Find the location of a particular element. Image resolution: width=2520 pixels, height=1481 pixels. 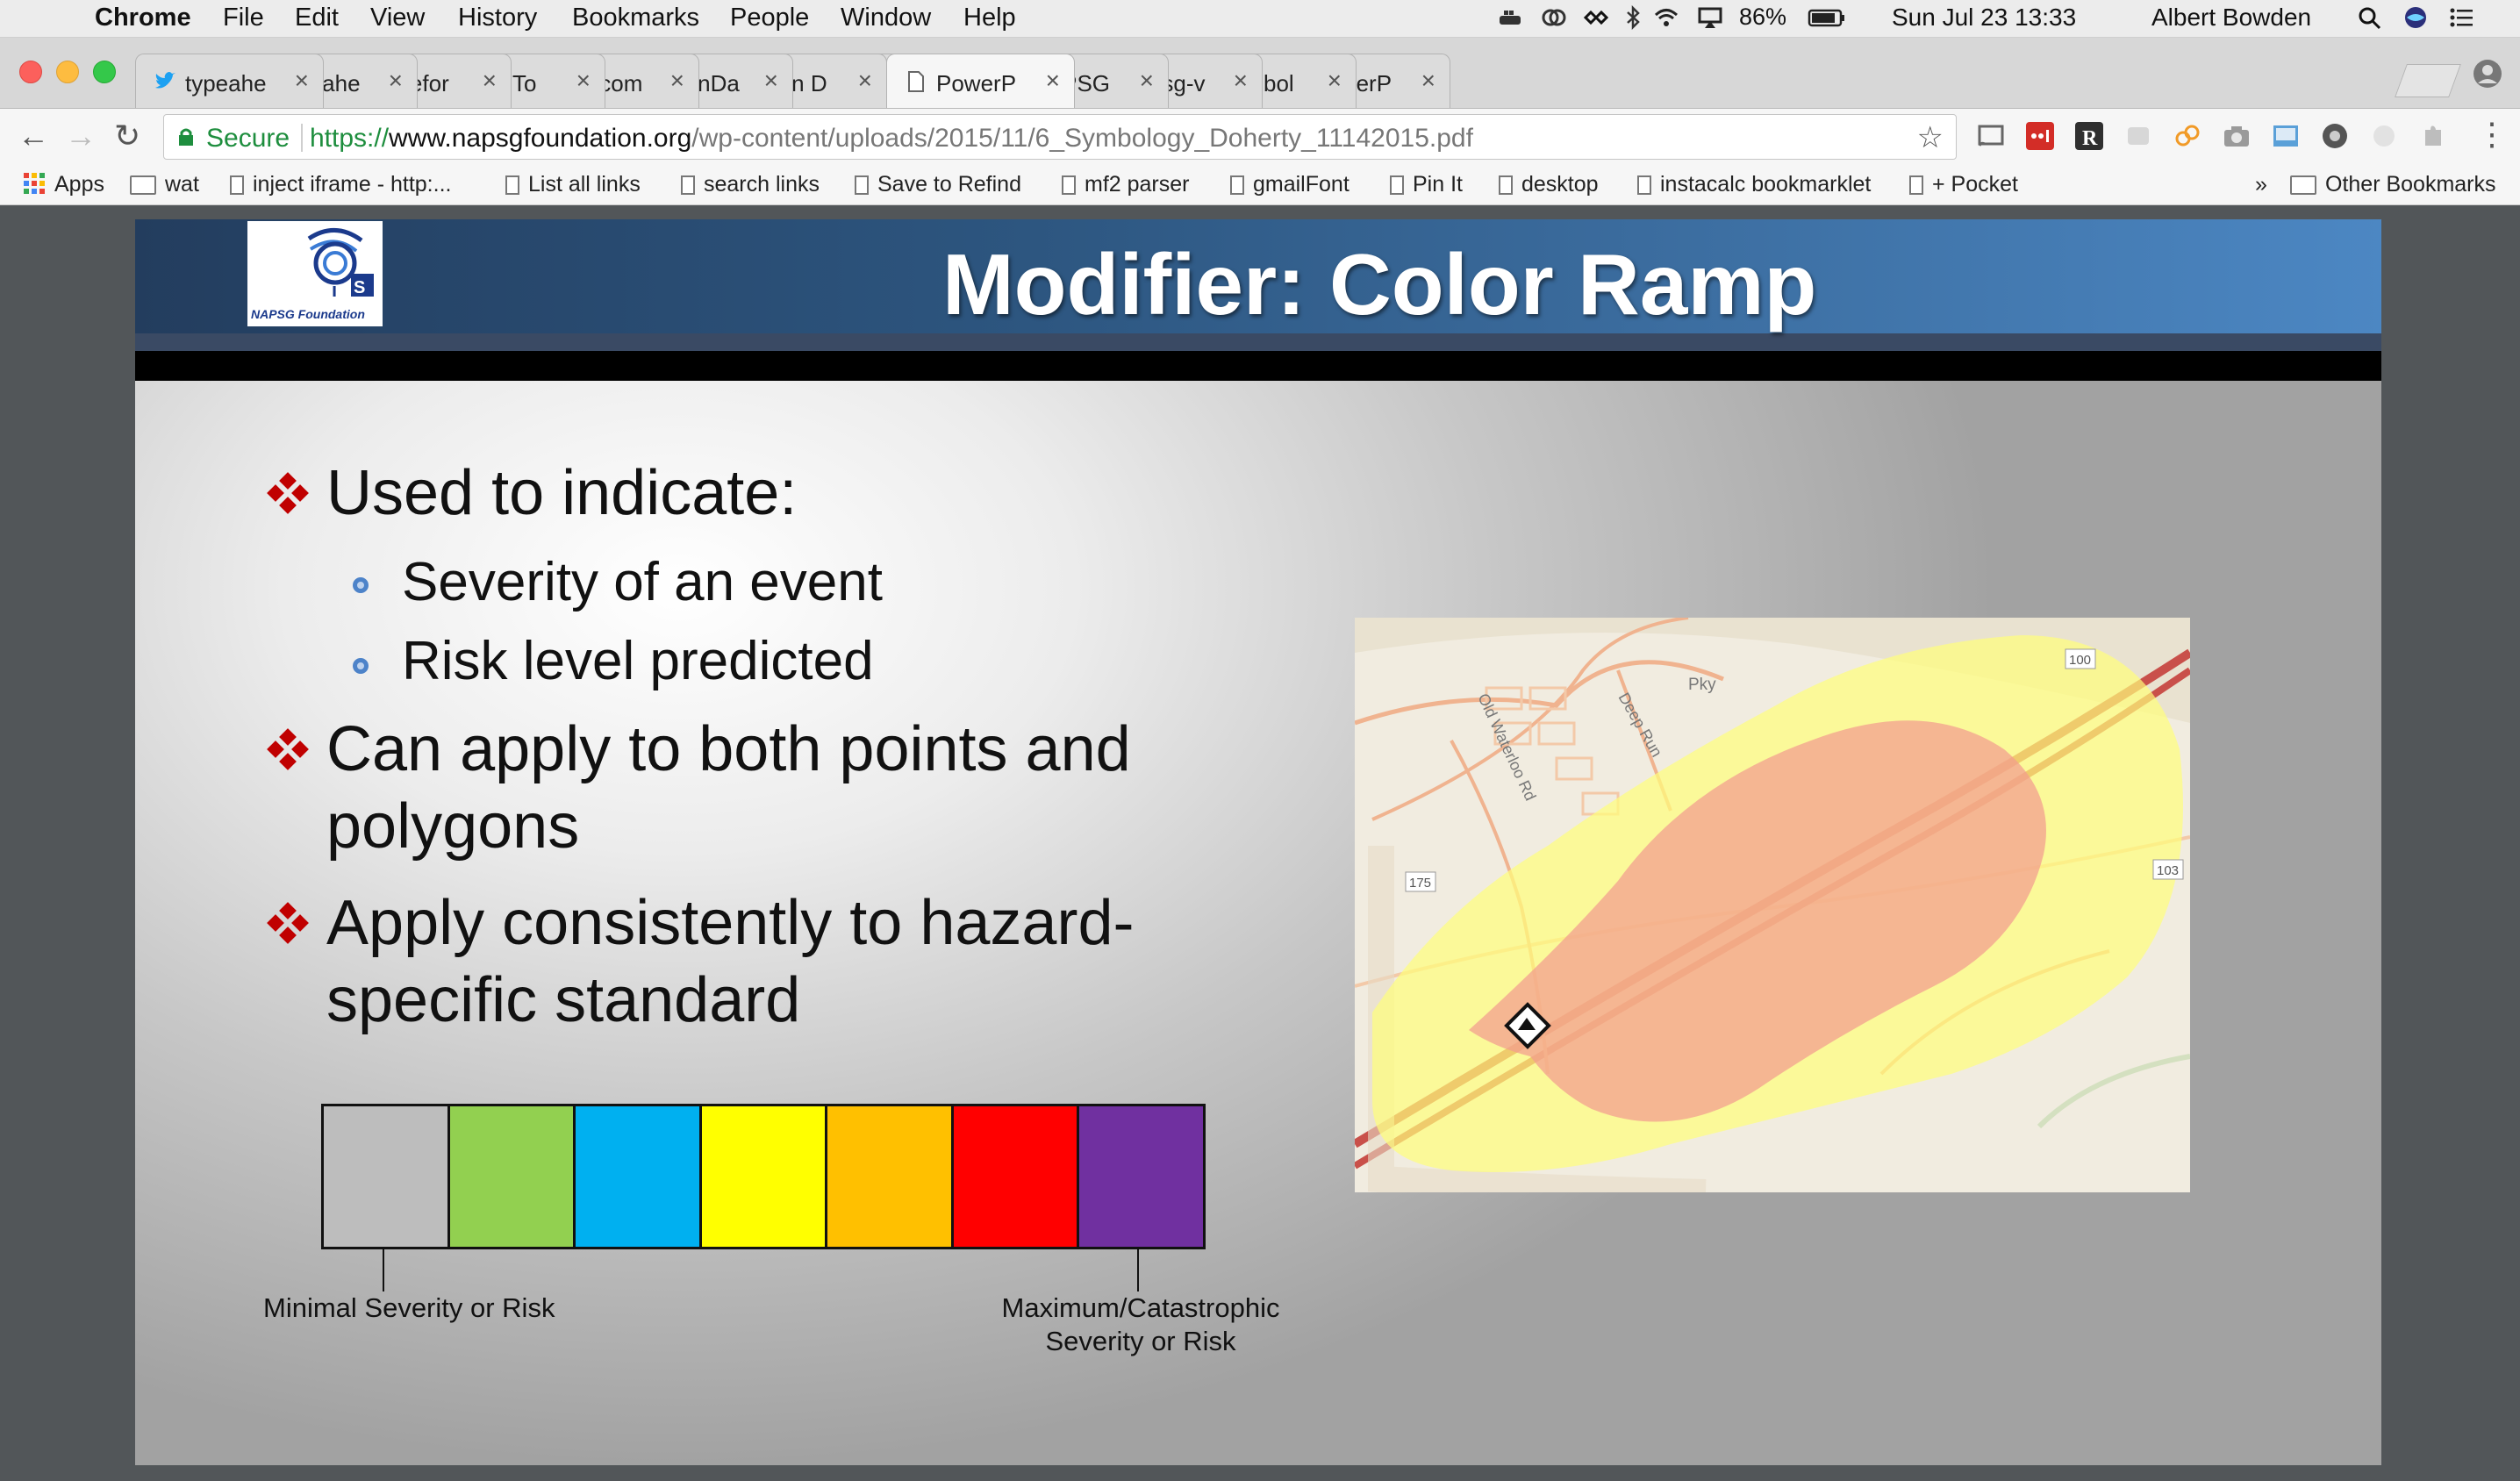

notification-center-icon is located at coordinates (2461, 17).